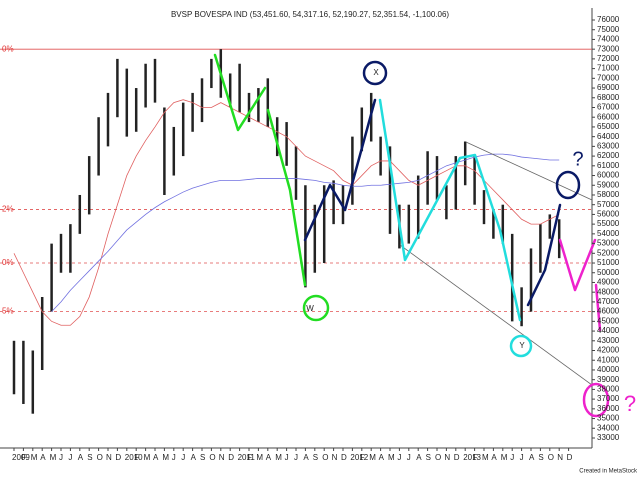 The image size is (640, 479). I want to click on y-tick-label: 67000, so click(608, 107).